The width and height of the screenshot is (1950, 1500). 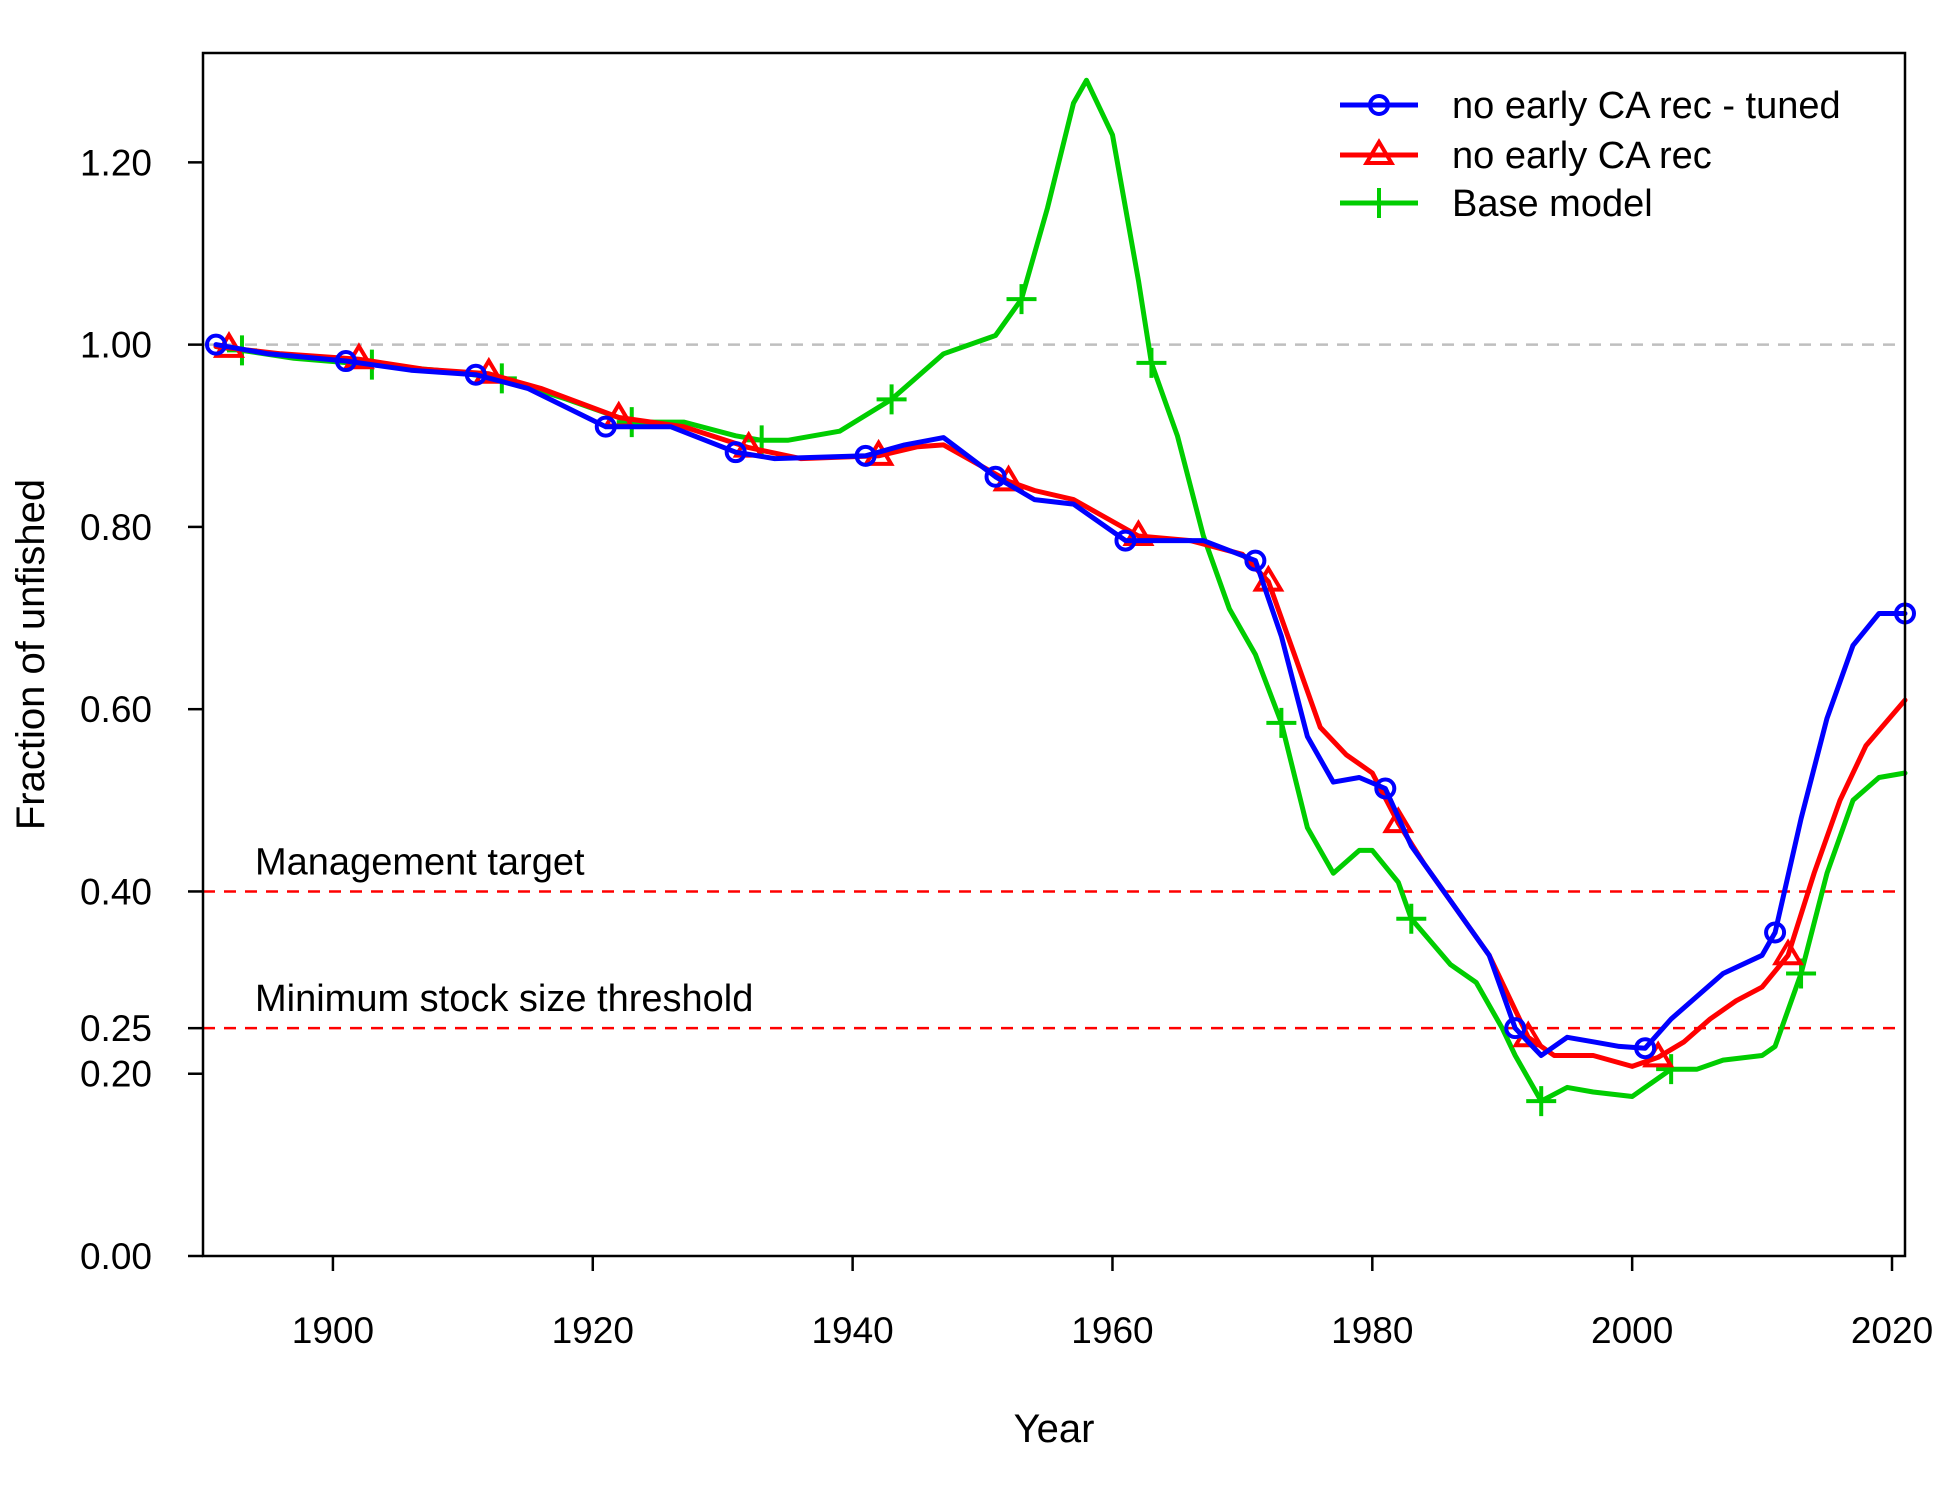 What do you see at coordinates (1582, 156) in the screenshot?
I see `legend-label: no early CA rec` at bounding box center [1582, 156].